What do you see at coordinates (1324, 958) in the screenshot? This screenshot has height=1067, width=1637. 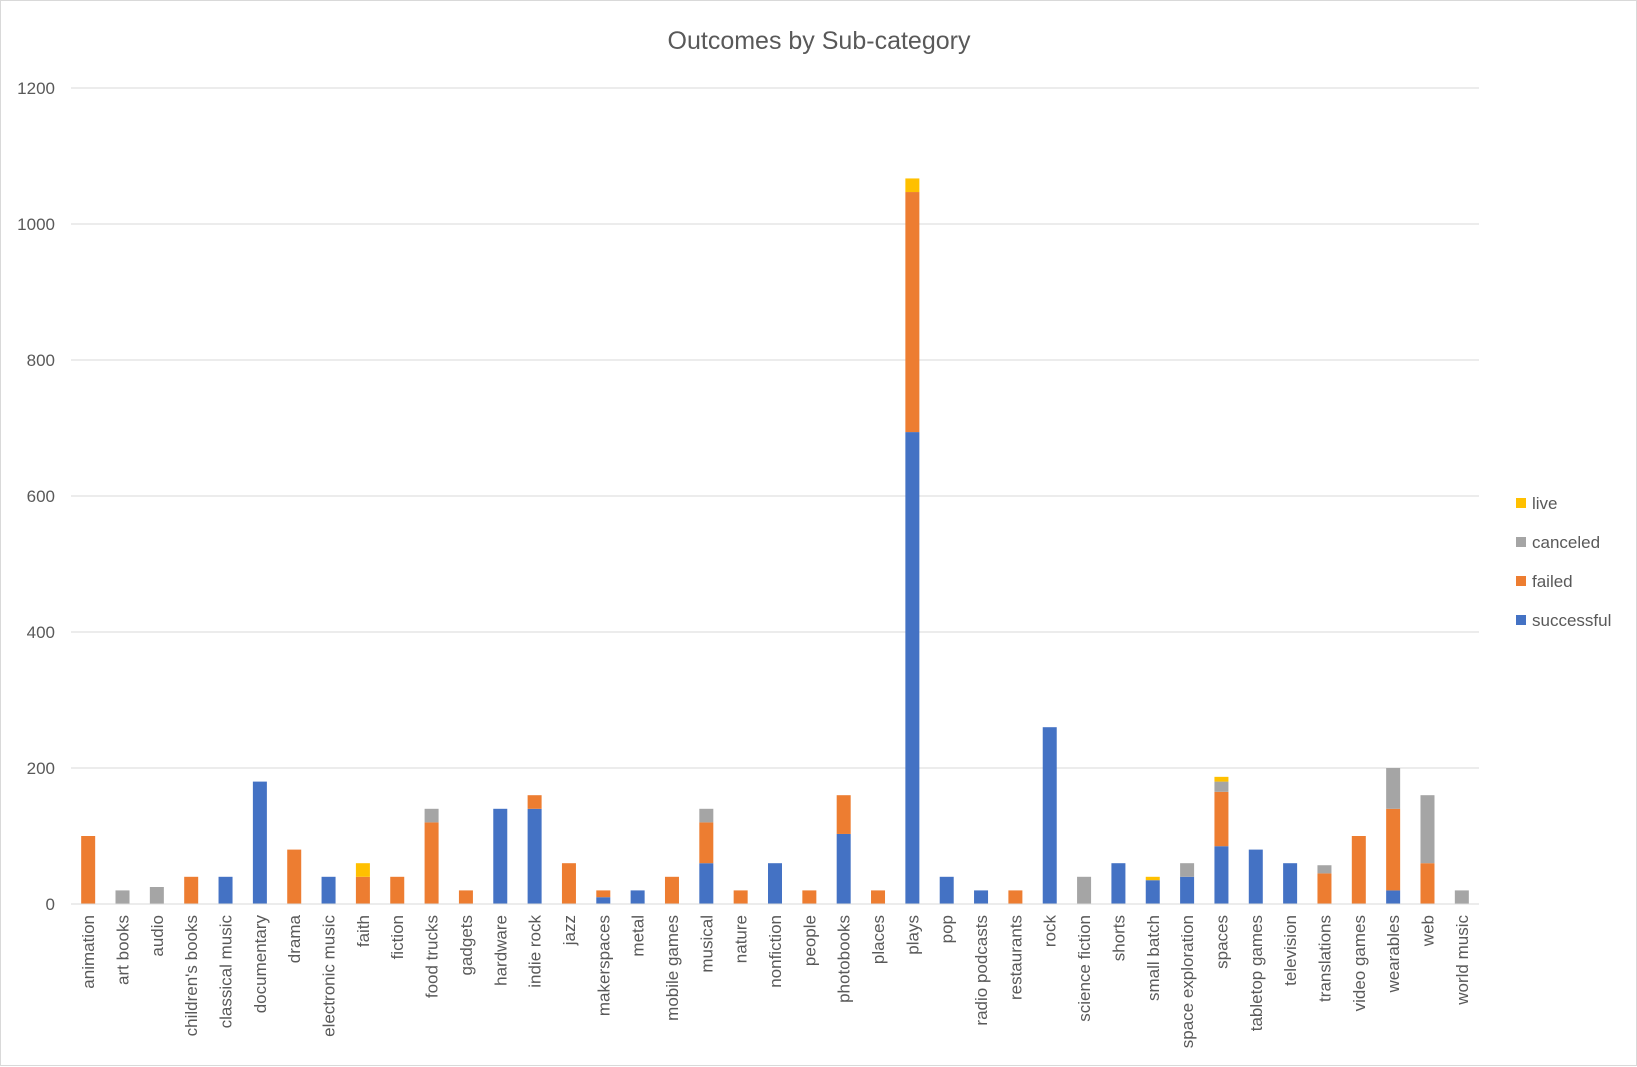 I see `x-tick-label: translations` at bounding box center [1324, 958].